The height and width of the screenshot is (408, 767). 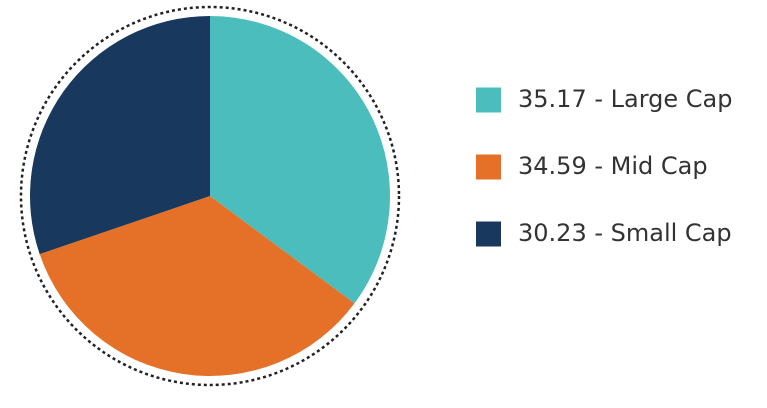 I want to click on pie-slice, so click(x=120, y=135).